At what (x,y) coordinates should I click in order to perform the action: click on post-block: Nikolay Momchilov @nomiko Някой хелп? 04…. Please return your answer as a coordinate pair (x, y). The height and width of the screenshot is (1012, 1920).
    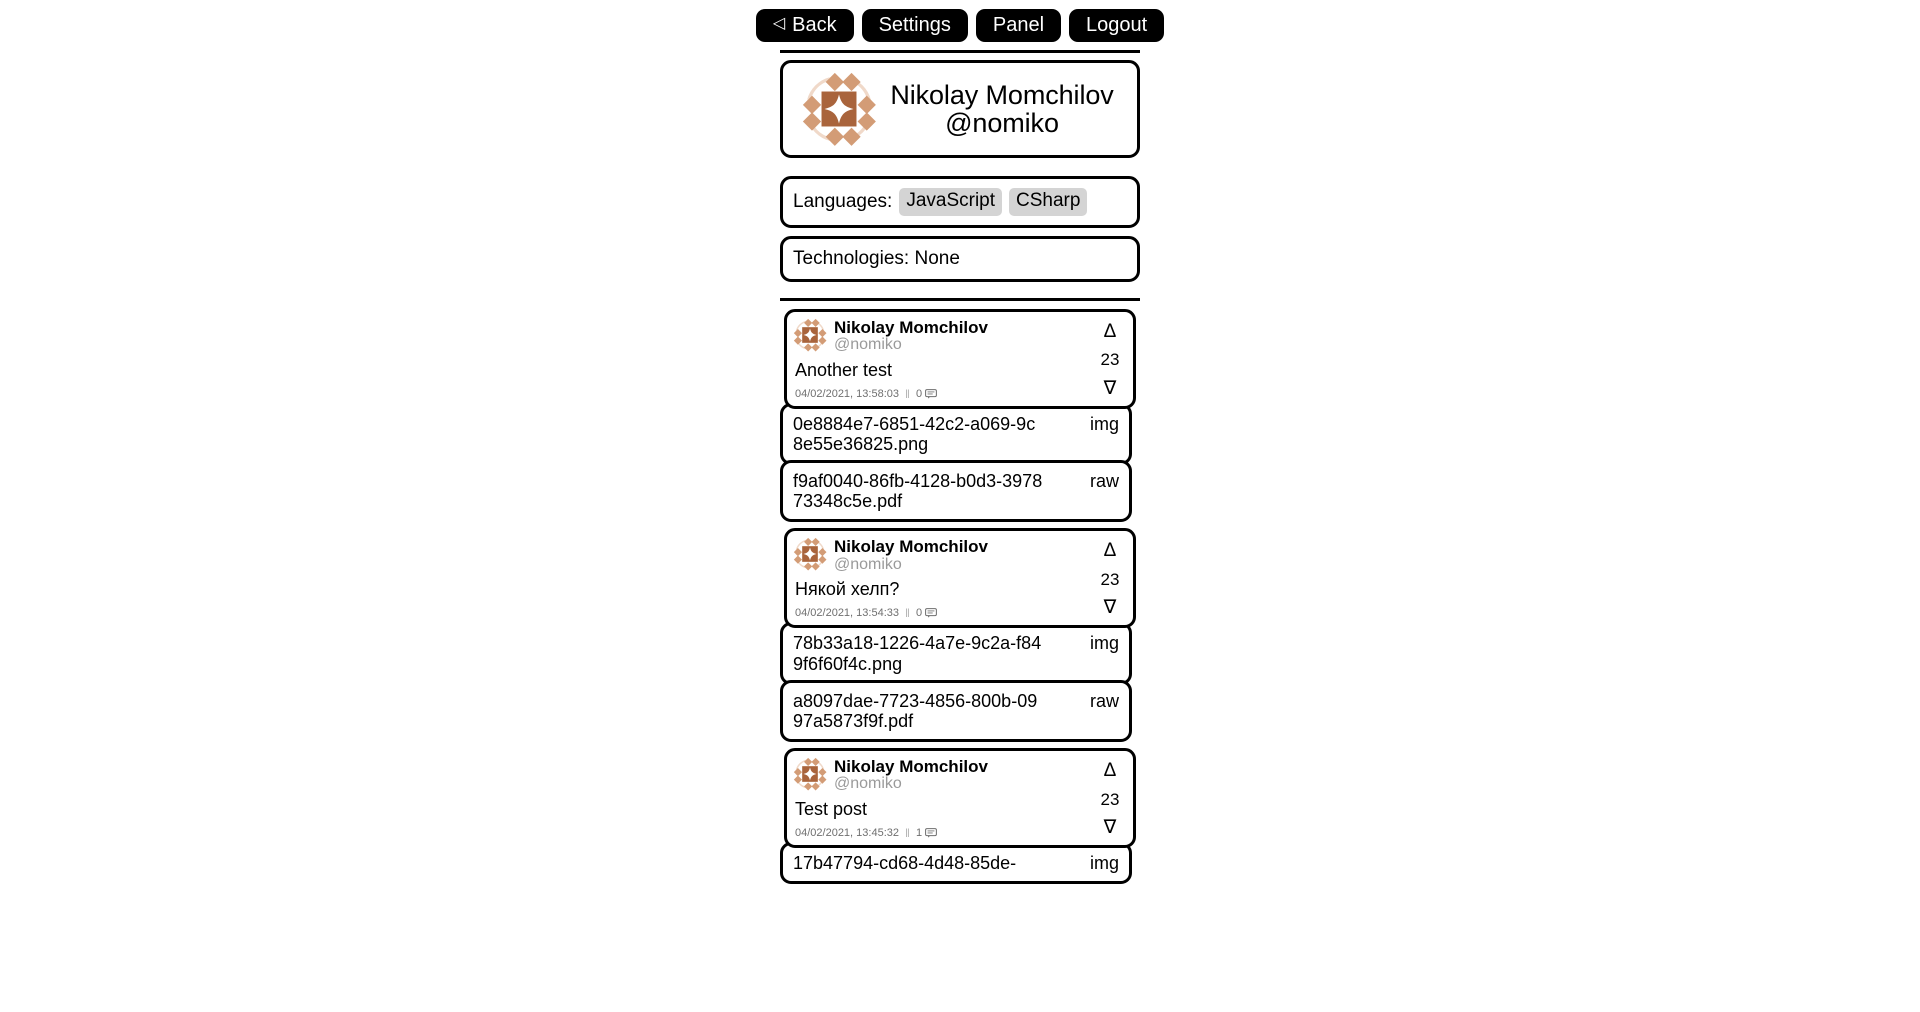
    Looking at the image, I should click on (960, 635).